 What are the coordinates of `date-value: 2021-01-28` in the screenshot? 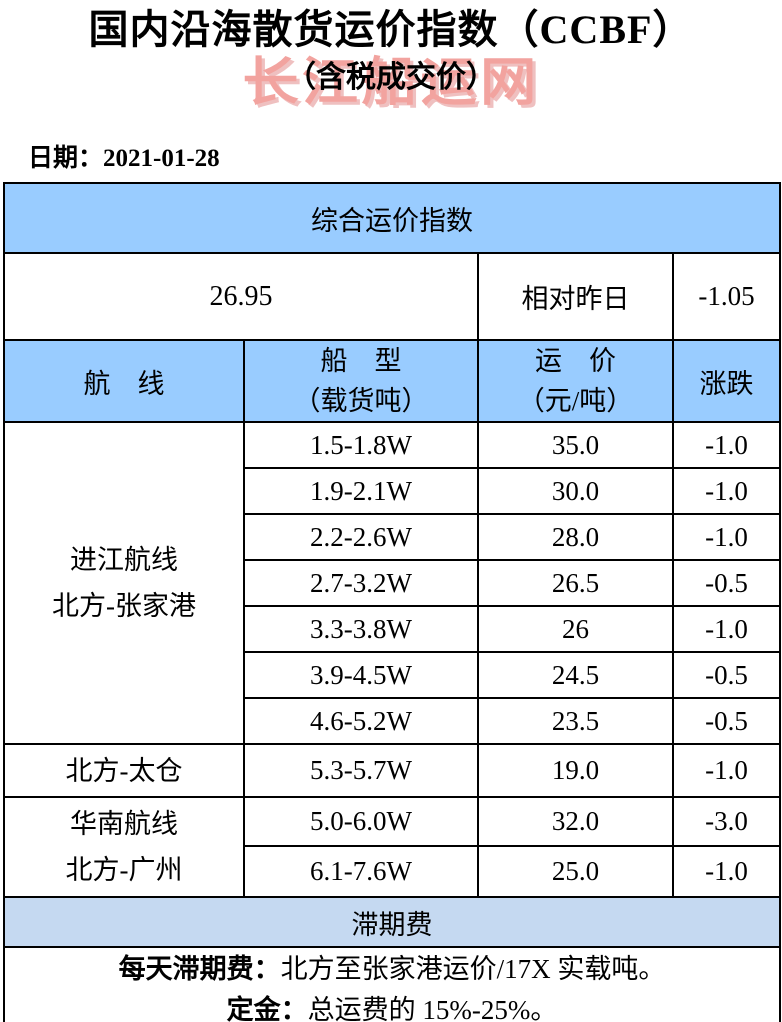 It's located at (161, 158).